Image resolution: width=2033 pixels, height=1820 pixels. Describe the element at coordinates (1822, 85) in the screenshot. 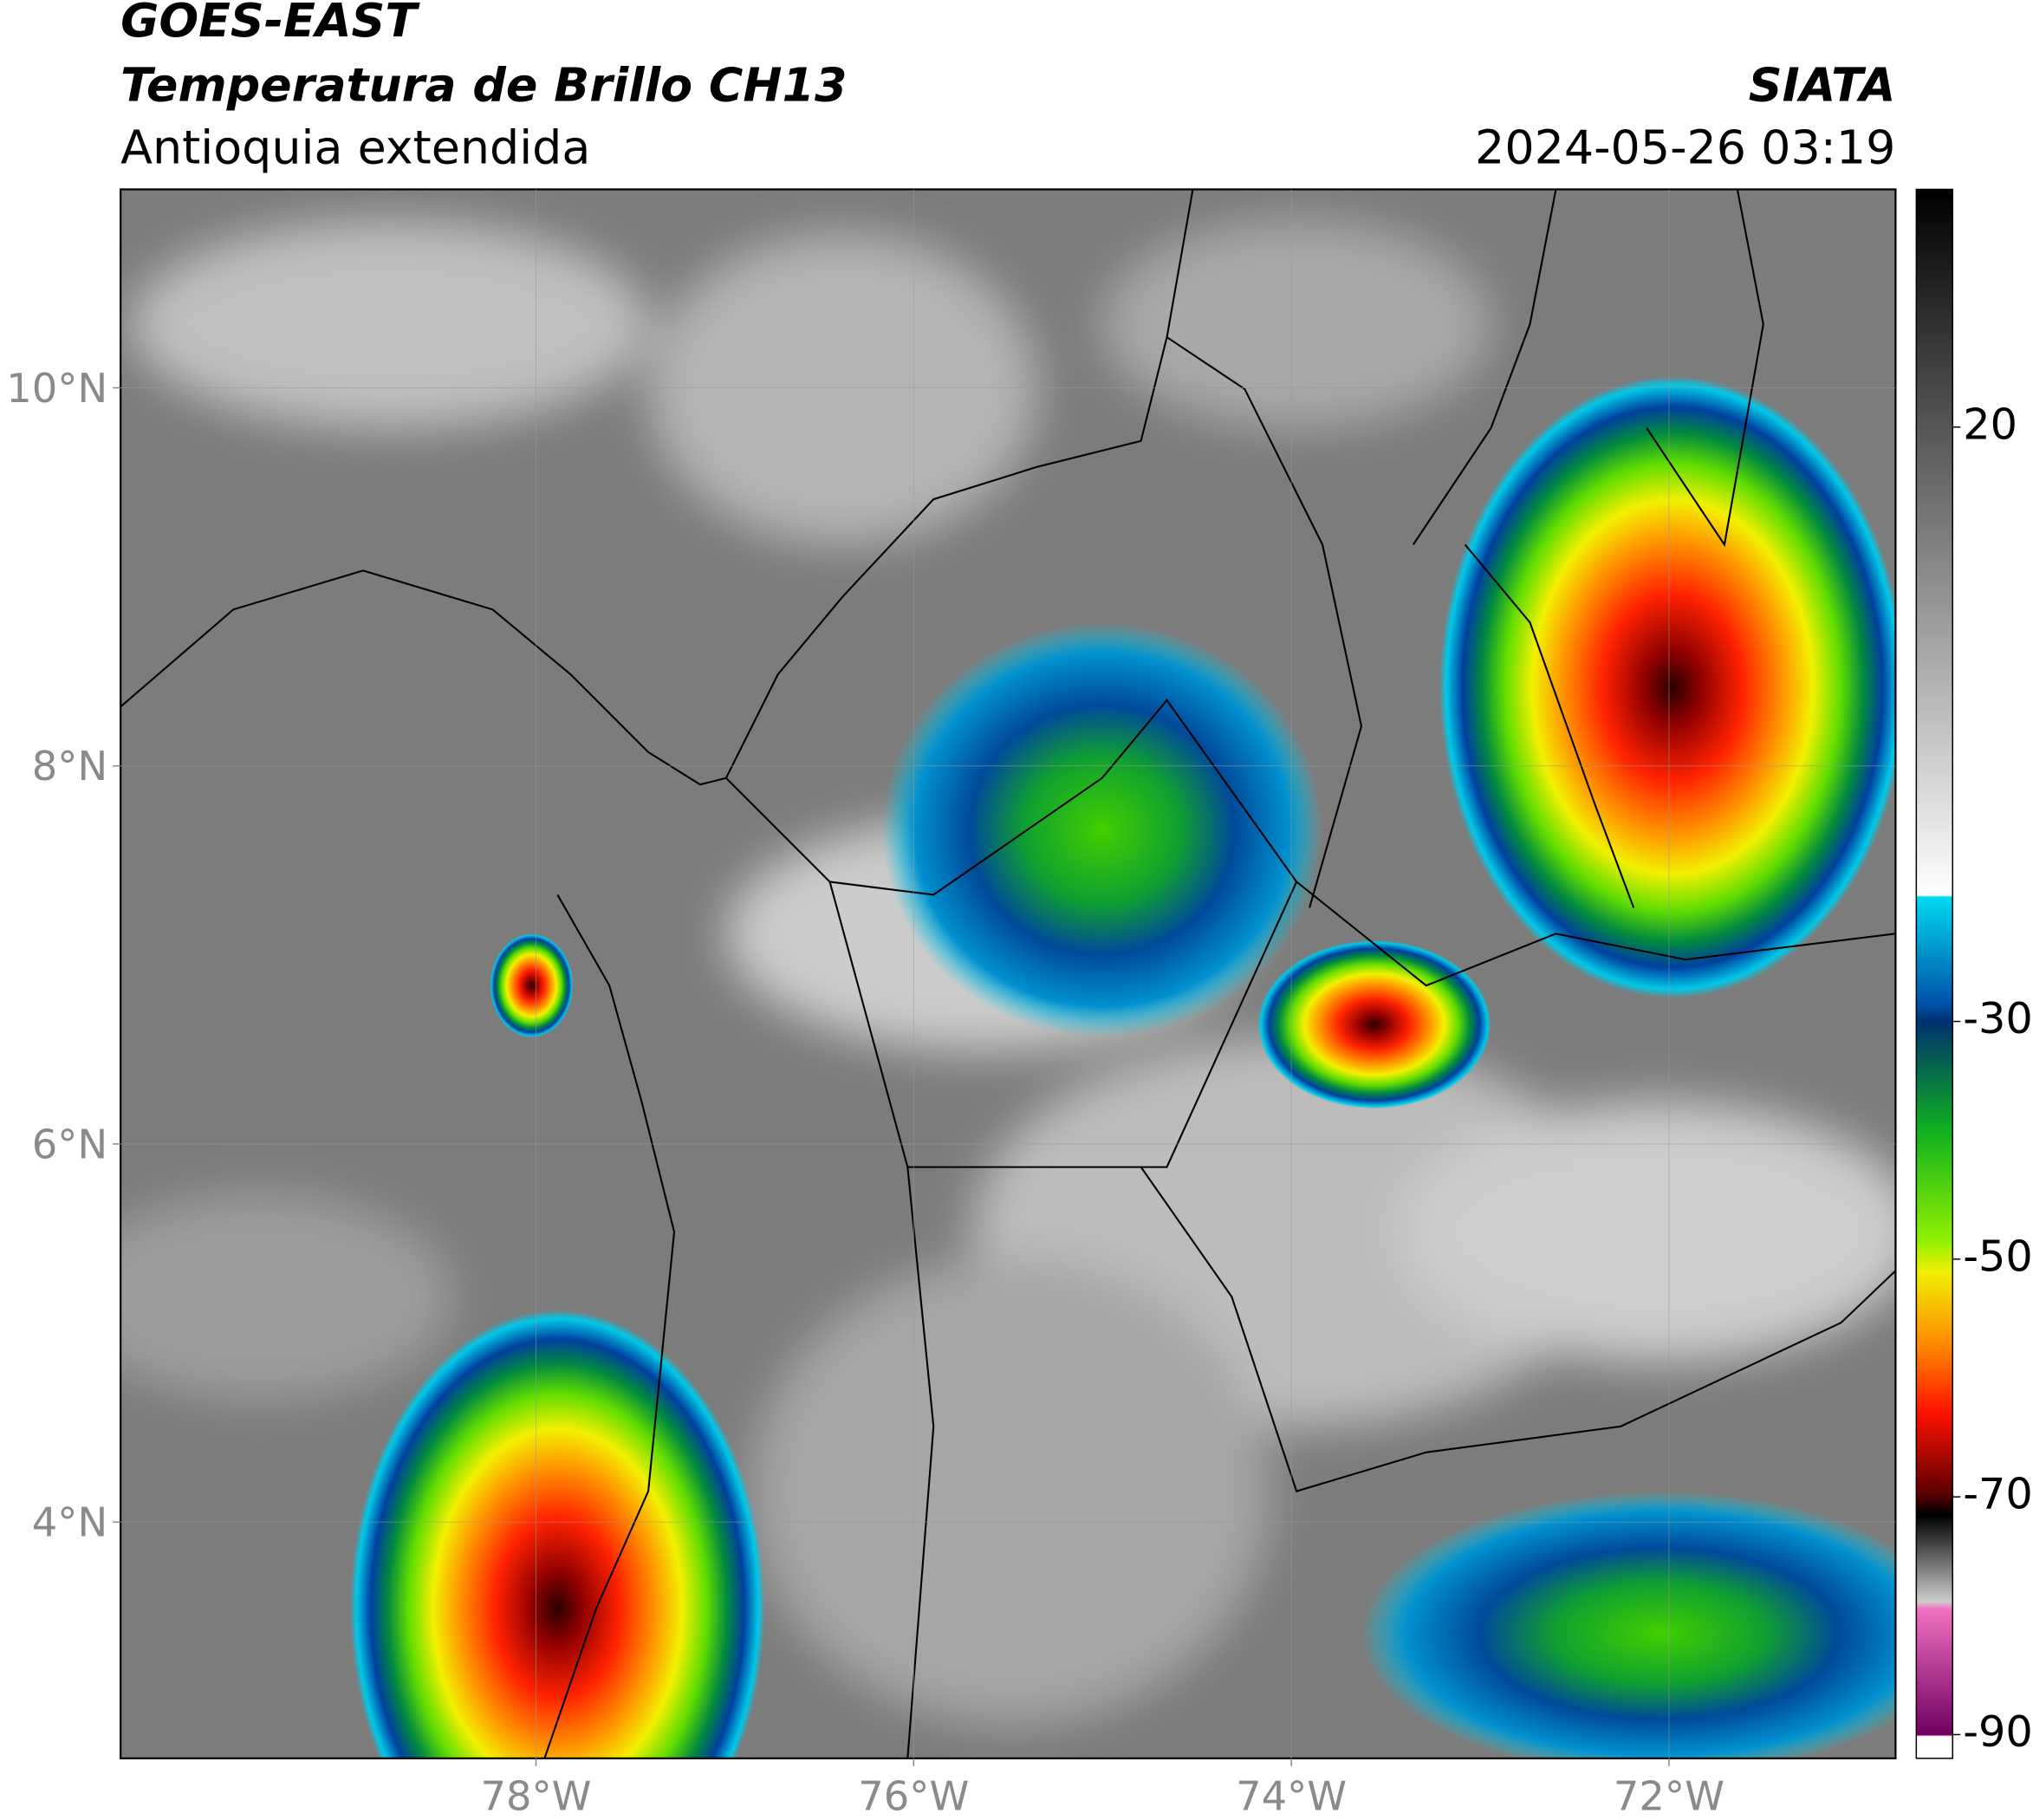

I see `source: SIATA` at that location.